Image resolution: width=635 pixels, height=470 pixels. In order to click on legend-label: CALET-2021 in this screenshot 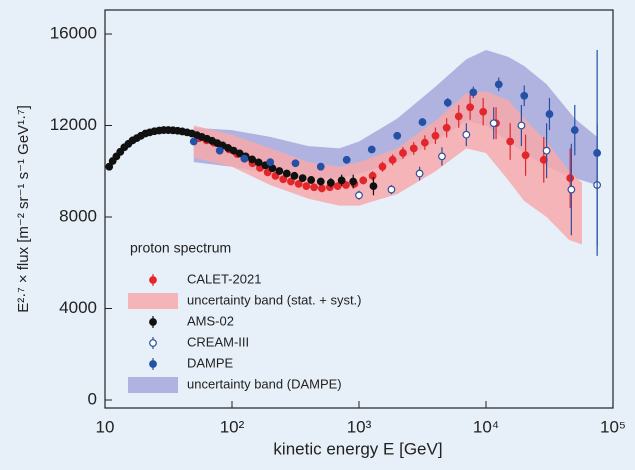, I will do `click(224, 278)`.